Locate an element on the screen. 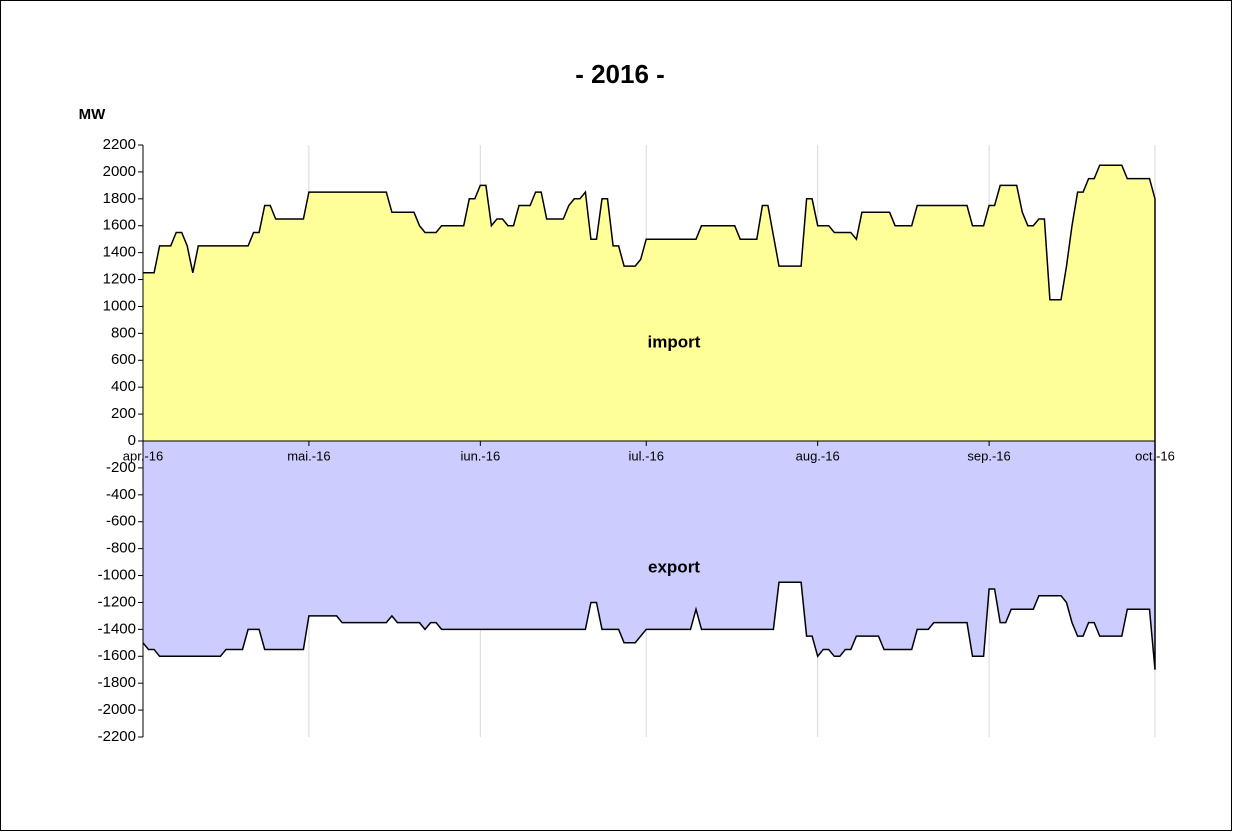  y-tick-label: 0 is located at coordinates (132, 440).